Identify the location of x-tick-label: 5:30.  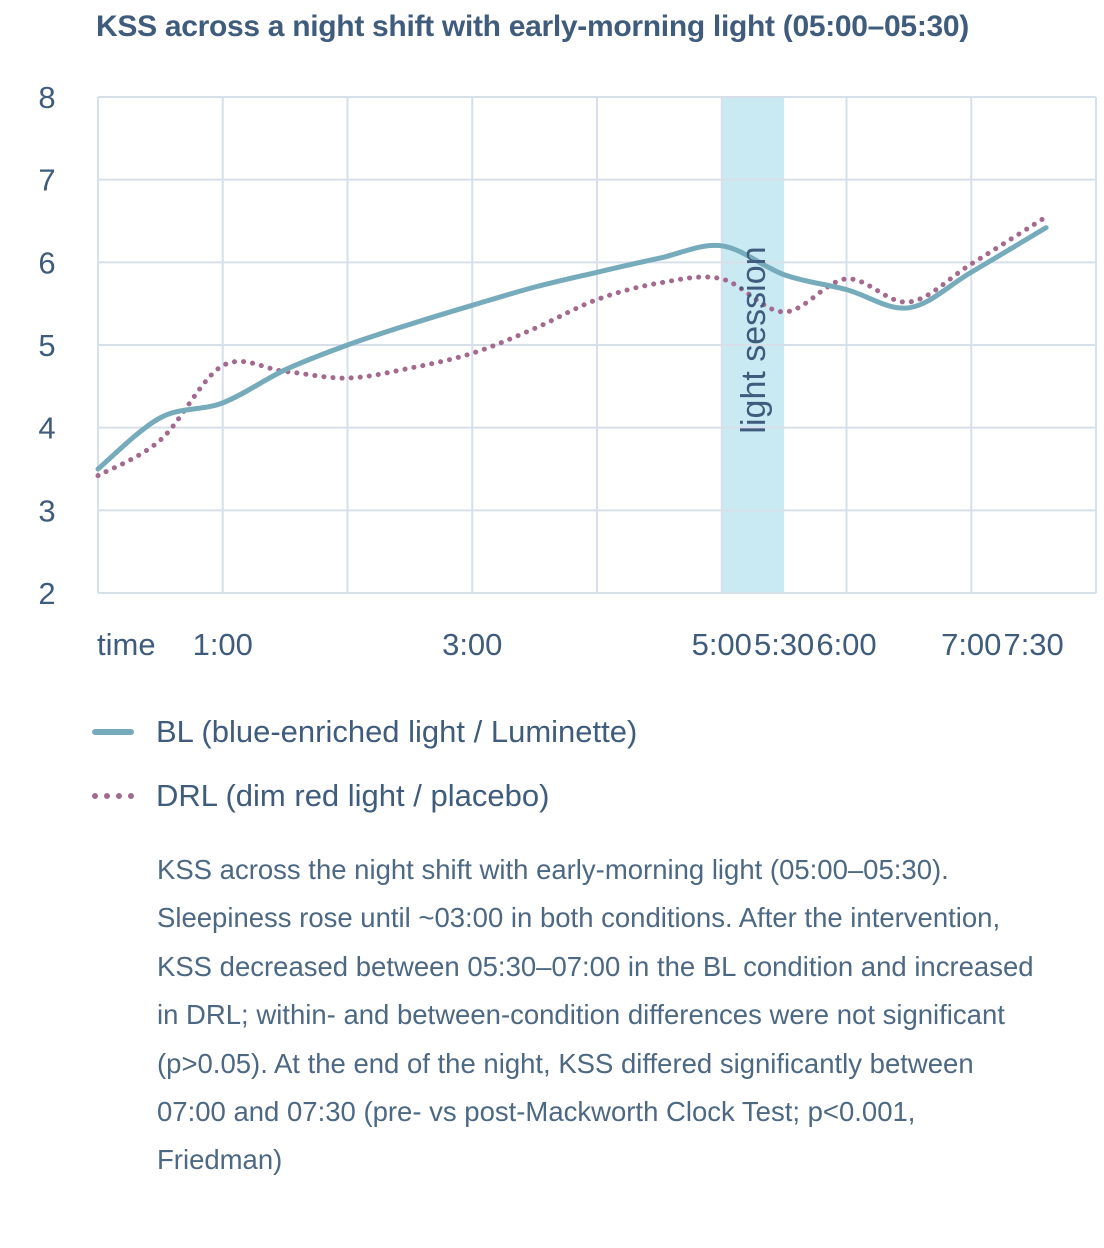
(784, 644).